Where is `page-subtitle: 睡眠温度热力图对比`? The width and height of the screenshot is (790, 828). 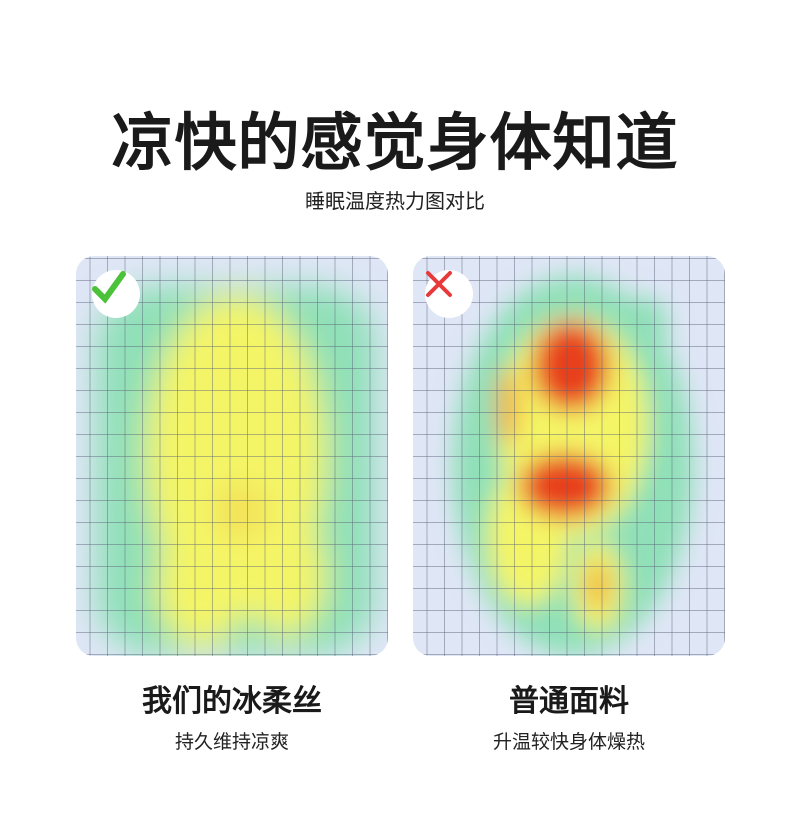 page-subtitle: 睡眠温度热力图对比 is located at coordinates (395, 201).